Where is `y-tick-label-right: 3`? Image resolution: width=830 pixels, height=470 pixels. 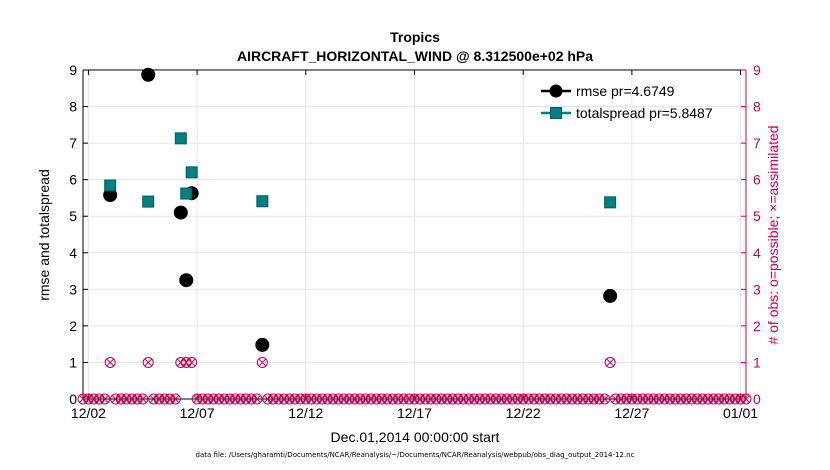 y-tick-label-right: 3 is located at coordinates (757, 289).